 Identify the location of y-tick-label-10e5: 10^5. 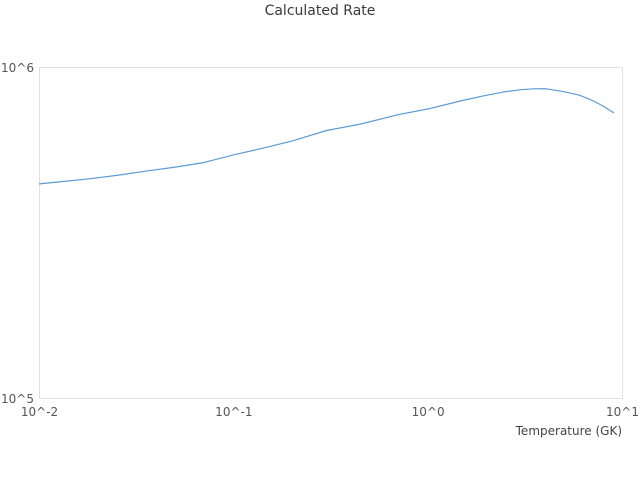
(17, 398).